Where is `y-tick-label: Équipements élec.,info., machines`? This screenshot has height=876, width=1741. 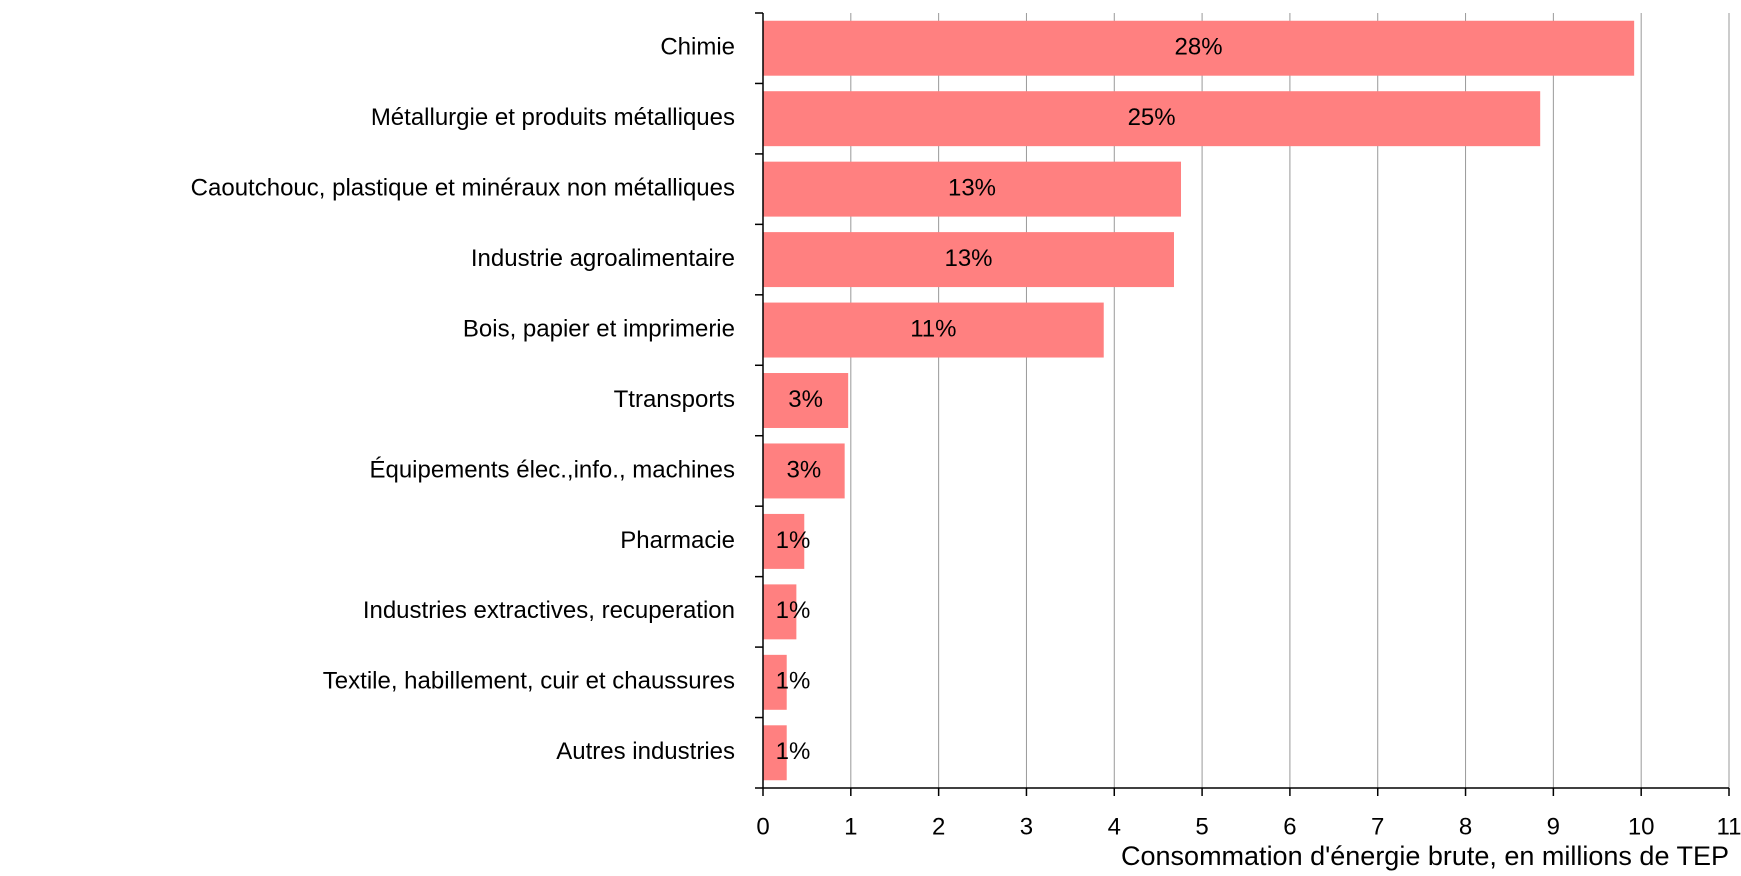 y-tick-label: Équipements élec.,info., machines is located at coordinates (552, 469).